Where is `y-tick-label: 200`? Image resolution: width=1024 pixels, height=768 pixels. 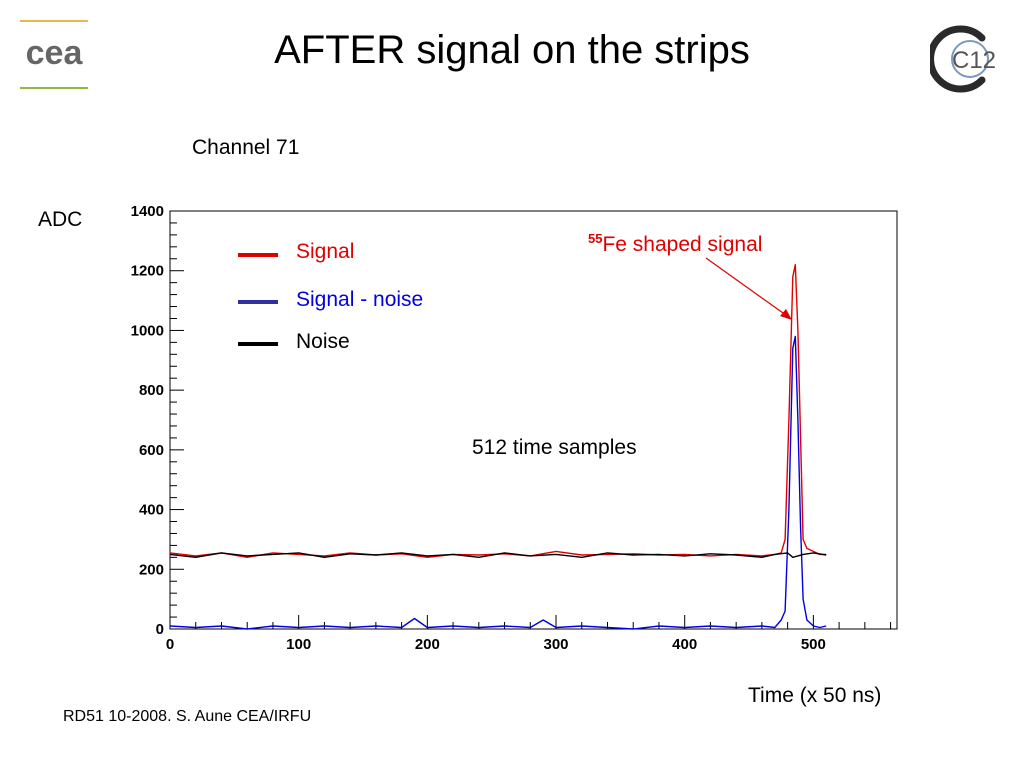 y-tick-label: 200 is located at coordinates (151, 569).